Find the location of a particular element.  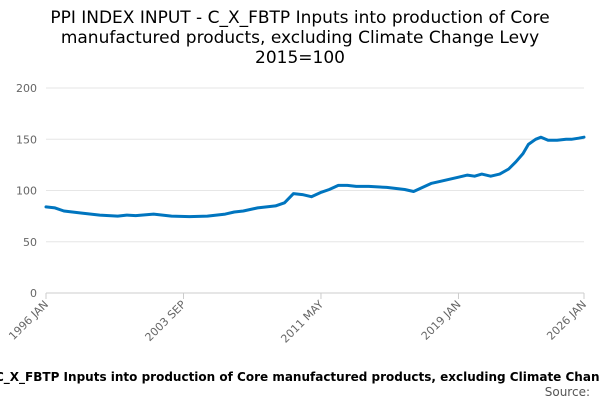

x-axis-ticks: 1996 JAN 2003 SEP 2011 MAY 2019 JAN 2026 JAN is located at coordinates (297, 319).